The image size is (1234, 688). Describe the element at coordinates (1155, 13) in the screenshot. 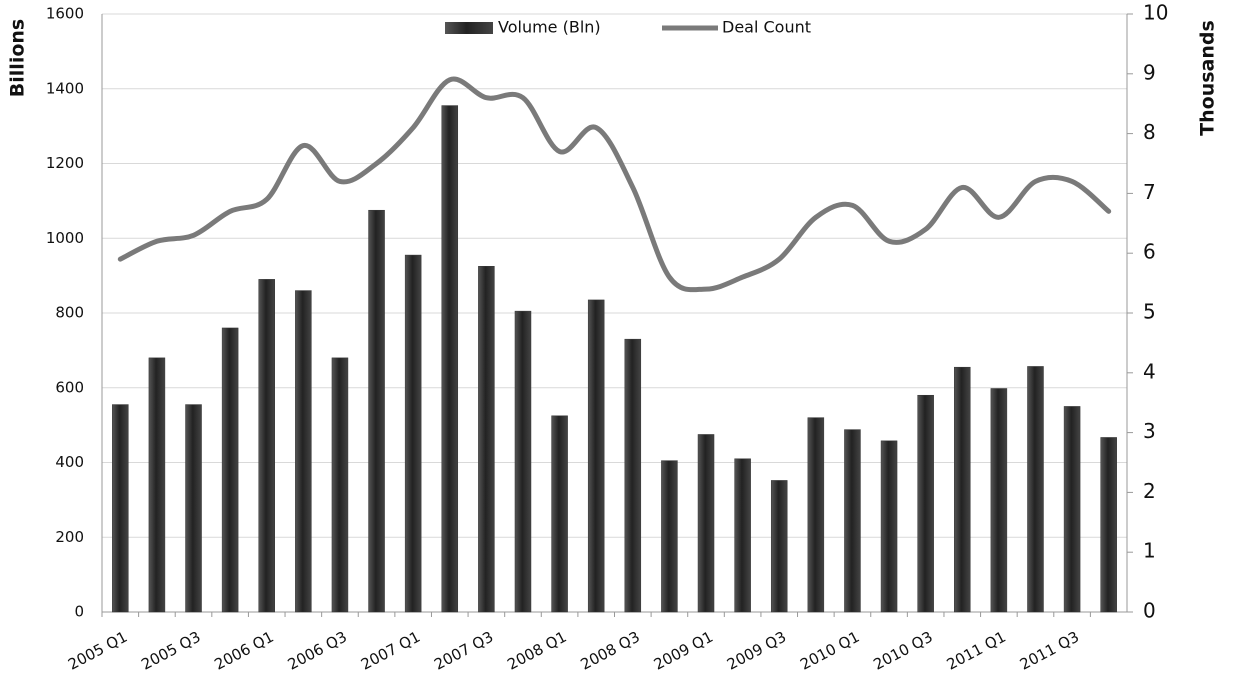

I see `y2-tick-label: 10` at that location.